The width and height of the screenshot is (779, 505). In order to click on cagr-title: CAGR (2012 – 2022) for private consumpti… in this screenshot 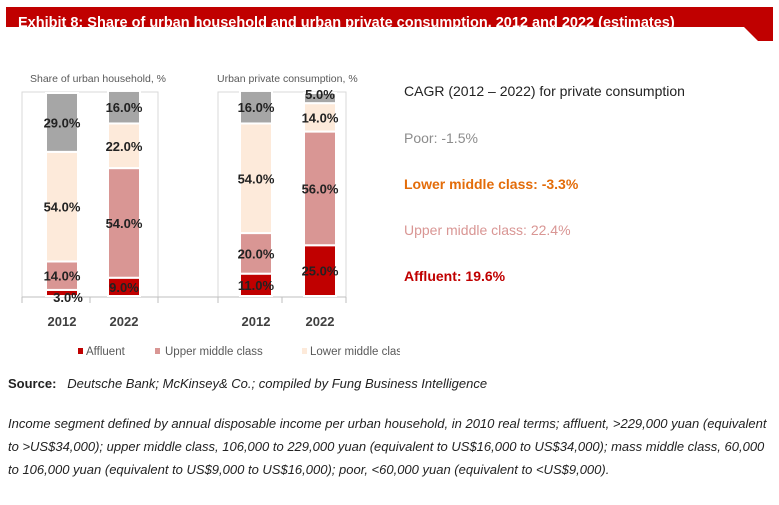, I will do `click(544, 91)`.